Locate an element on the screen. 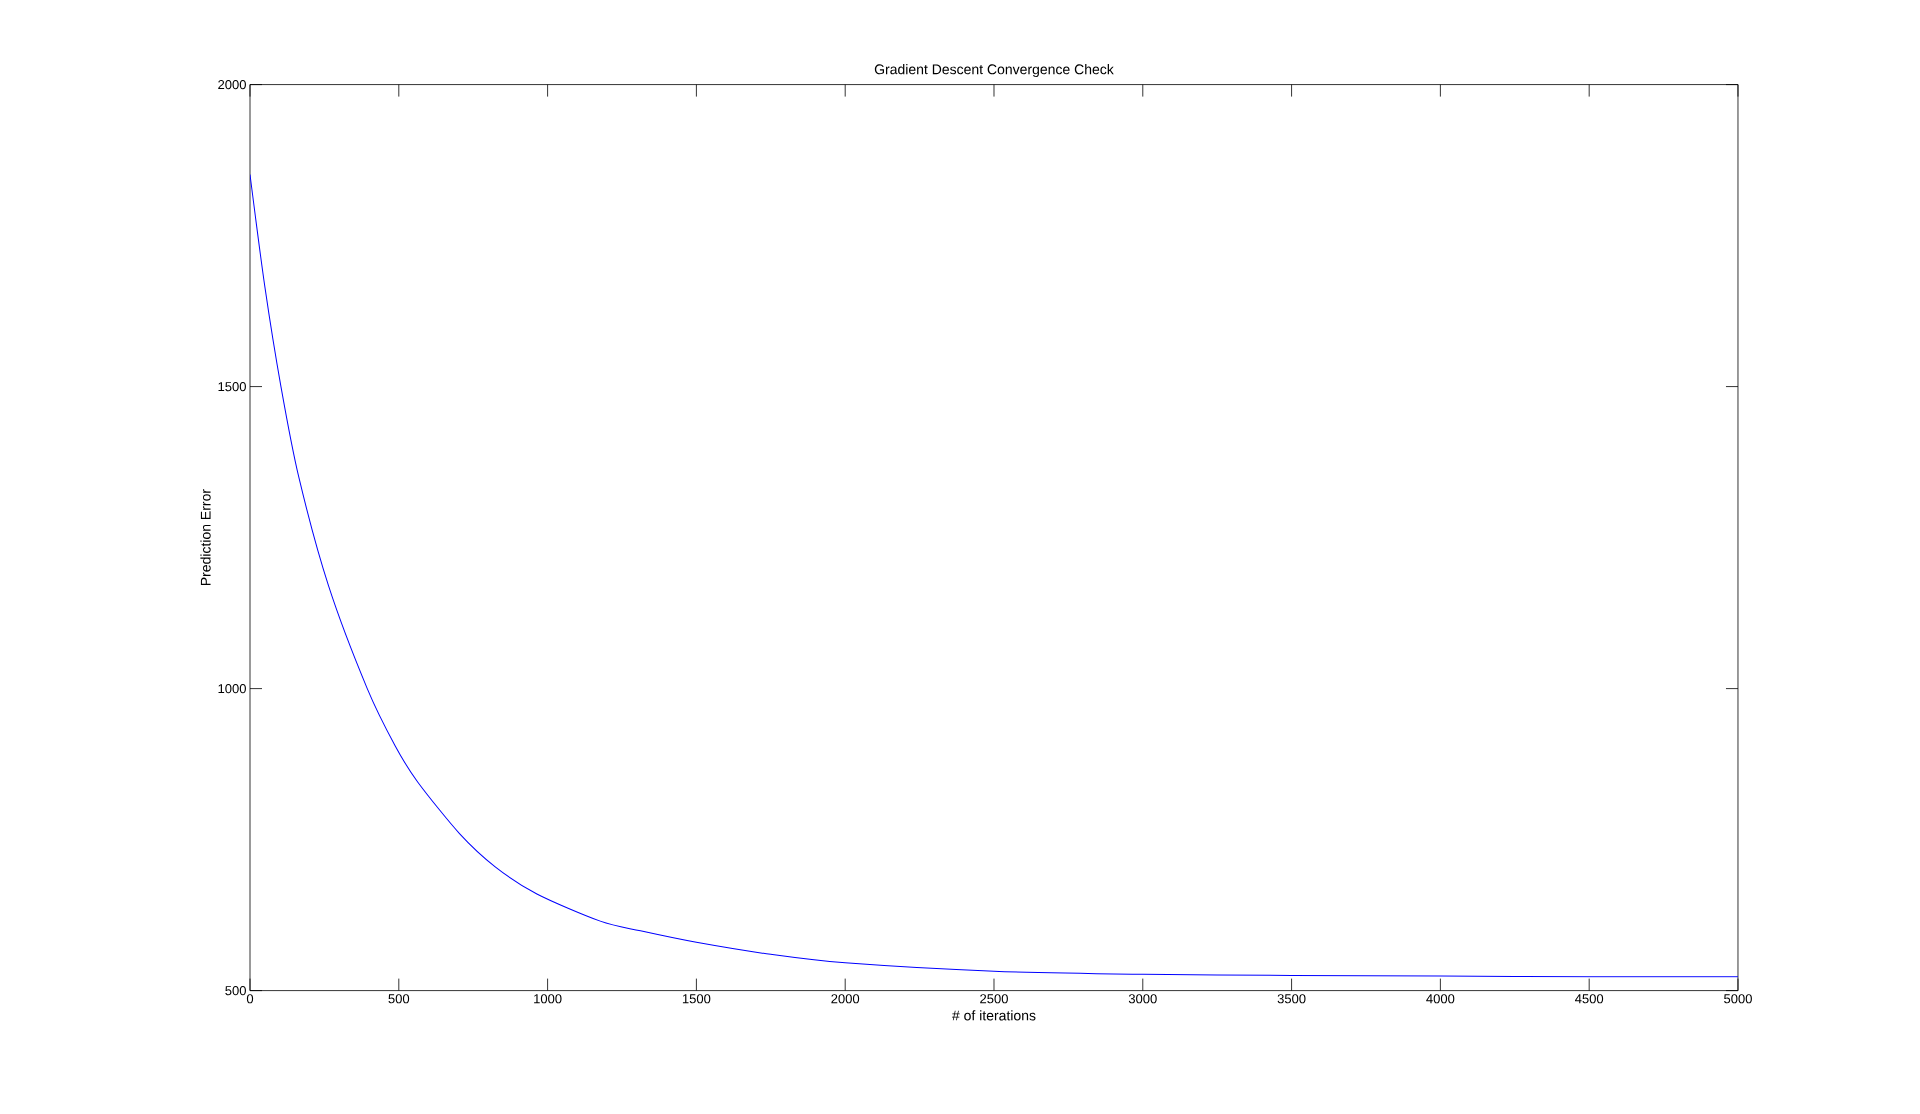  y-tick-label: 2000 is located at coordinates (232, 84).